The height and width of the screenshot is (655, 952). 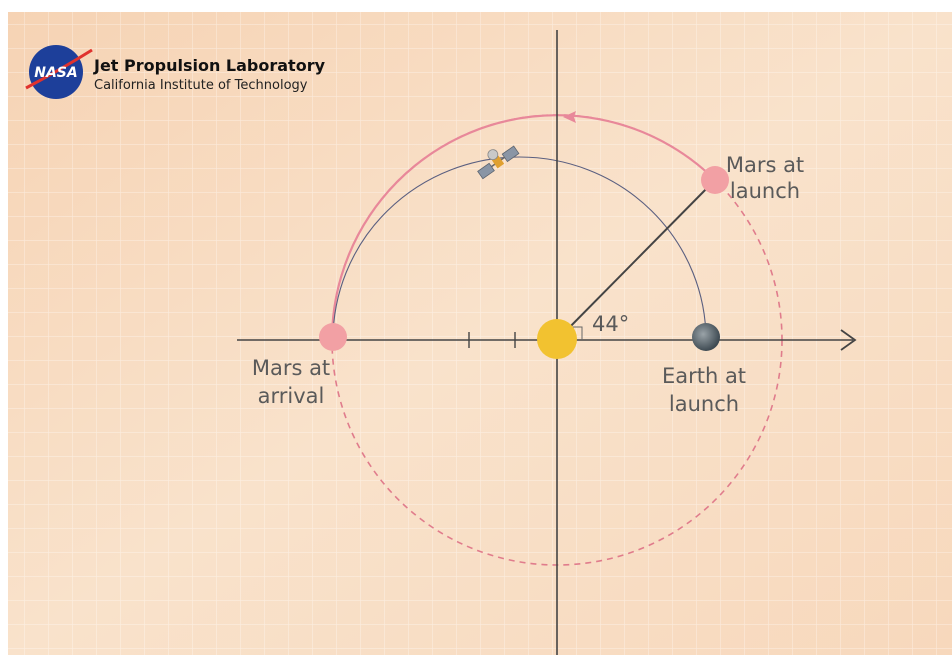 What do you see at coordinates (706, 337) in the screenshot?
I see `earth` at bounding box center [706, 337].